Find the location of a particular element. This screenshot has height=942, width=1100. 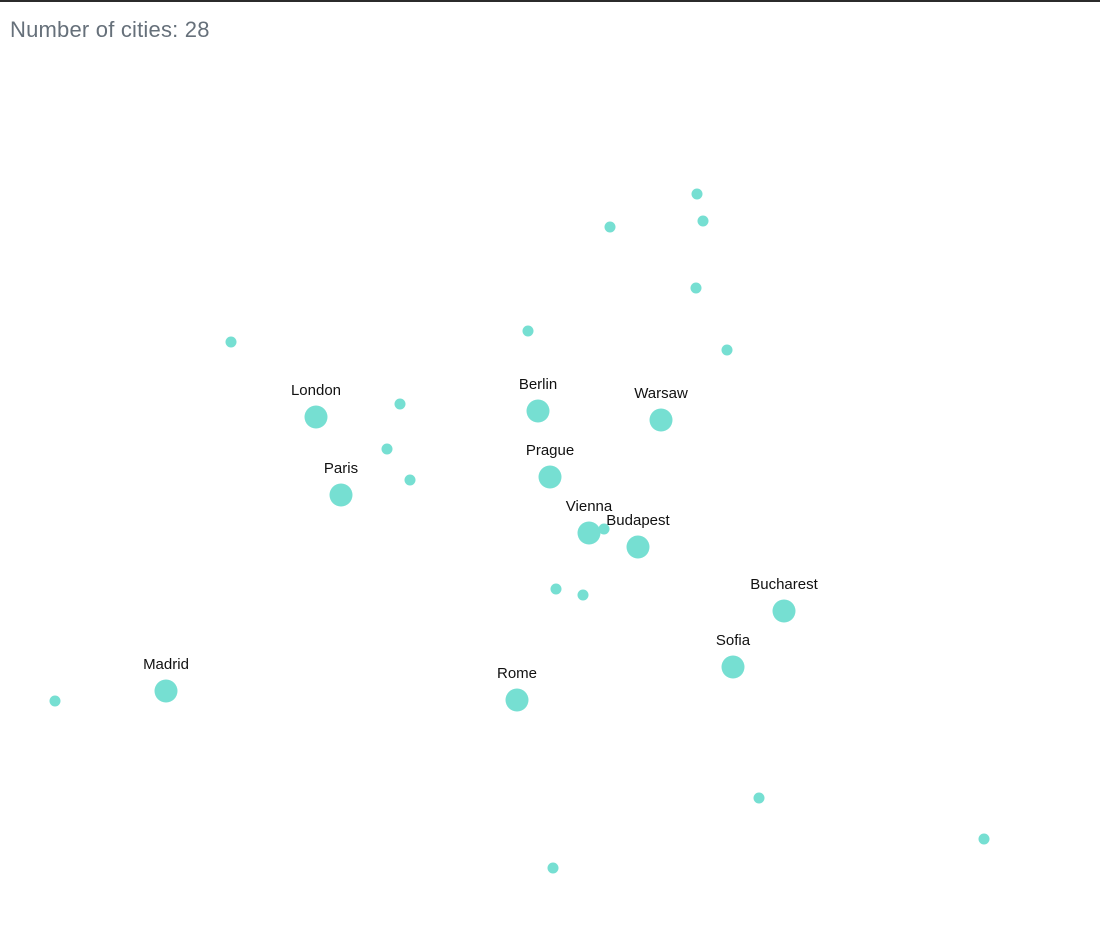

city-label-bucharest: Bucharest is located at coordinates (784, 584).